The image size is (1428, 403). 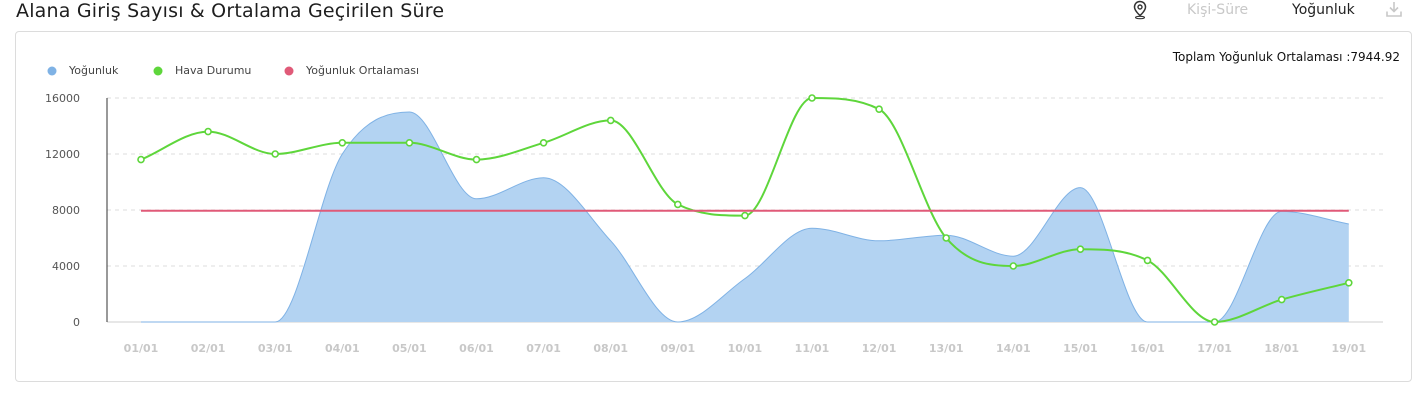 I want to click on y-tick-label: 0, so click(x=76, y=322).